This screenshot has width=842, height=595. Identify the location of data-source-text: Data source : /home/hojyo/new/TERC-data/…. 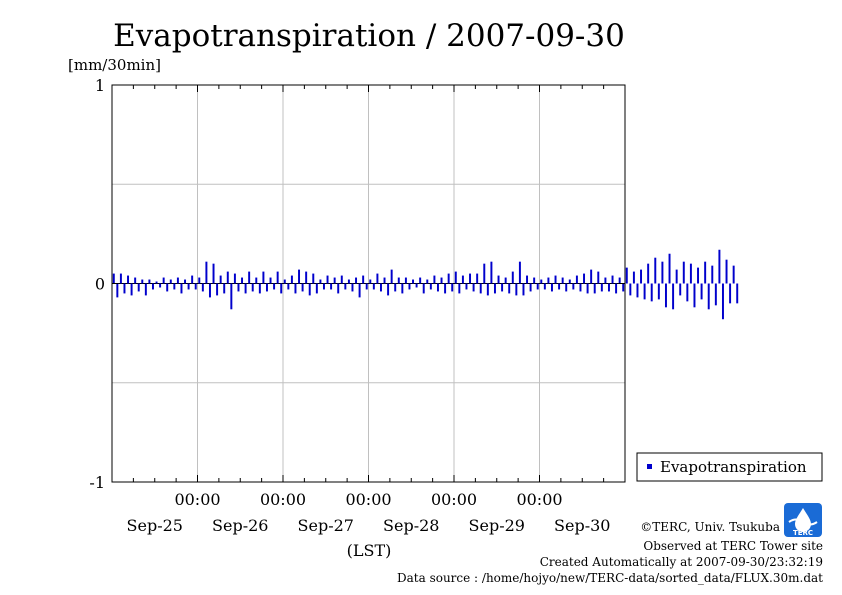
(610, 578).